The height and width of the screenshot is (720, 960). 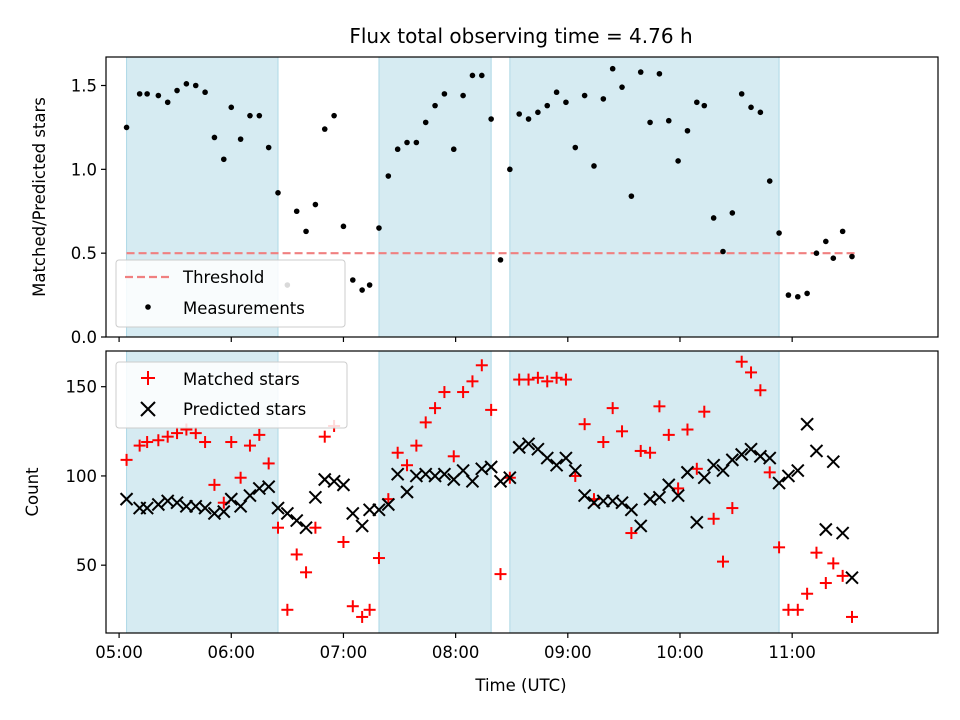 What do you see at coordinates (644, 197) in the screenshot?
I see `top-shaded-interval` at bounding box center [644, 197].